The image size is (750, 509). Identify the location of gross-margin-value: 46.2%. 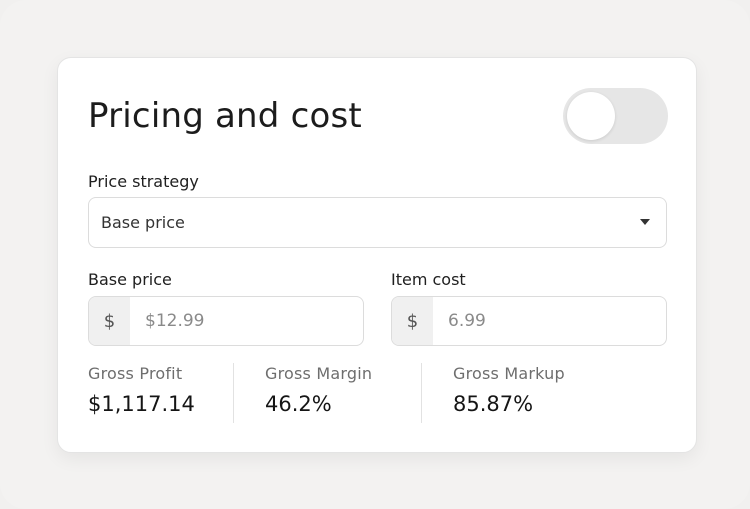
(298, 404).